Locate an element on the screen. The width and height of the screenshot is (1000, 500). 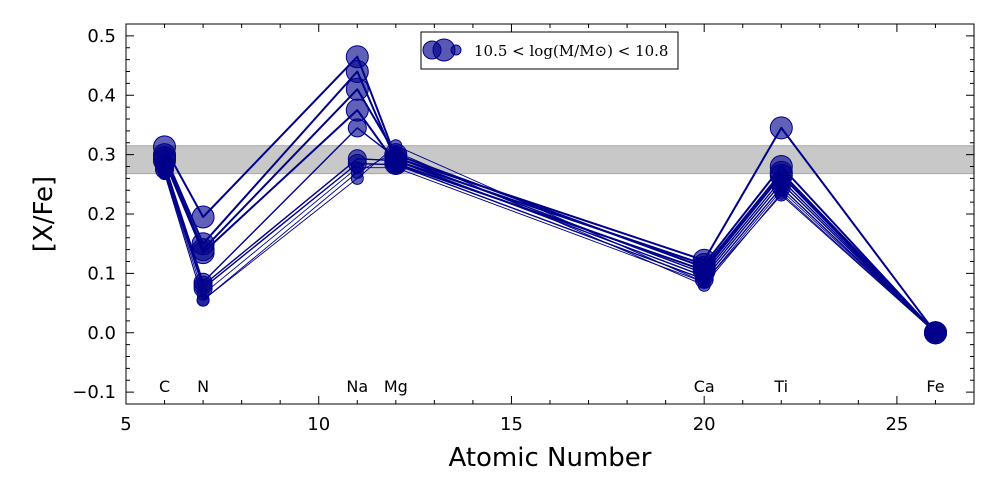
legend-label: 10.5 < log(M/M⊙) < 10.8 is located at coordinates (571, 51).